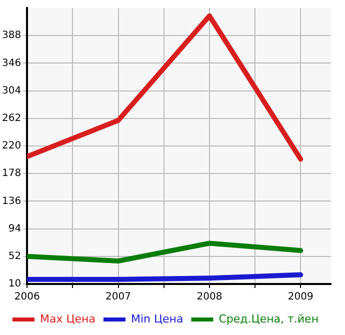 The height and width of the screenshot is (335, 345). What do you see at coordinates (12, 201) in the screenshot?
I see `y-tick-label: 136` at bounding box center [12, 201].